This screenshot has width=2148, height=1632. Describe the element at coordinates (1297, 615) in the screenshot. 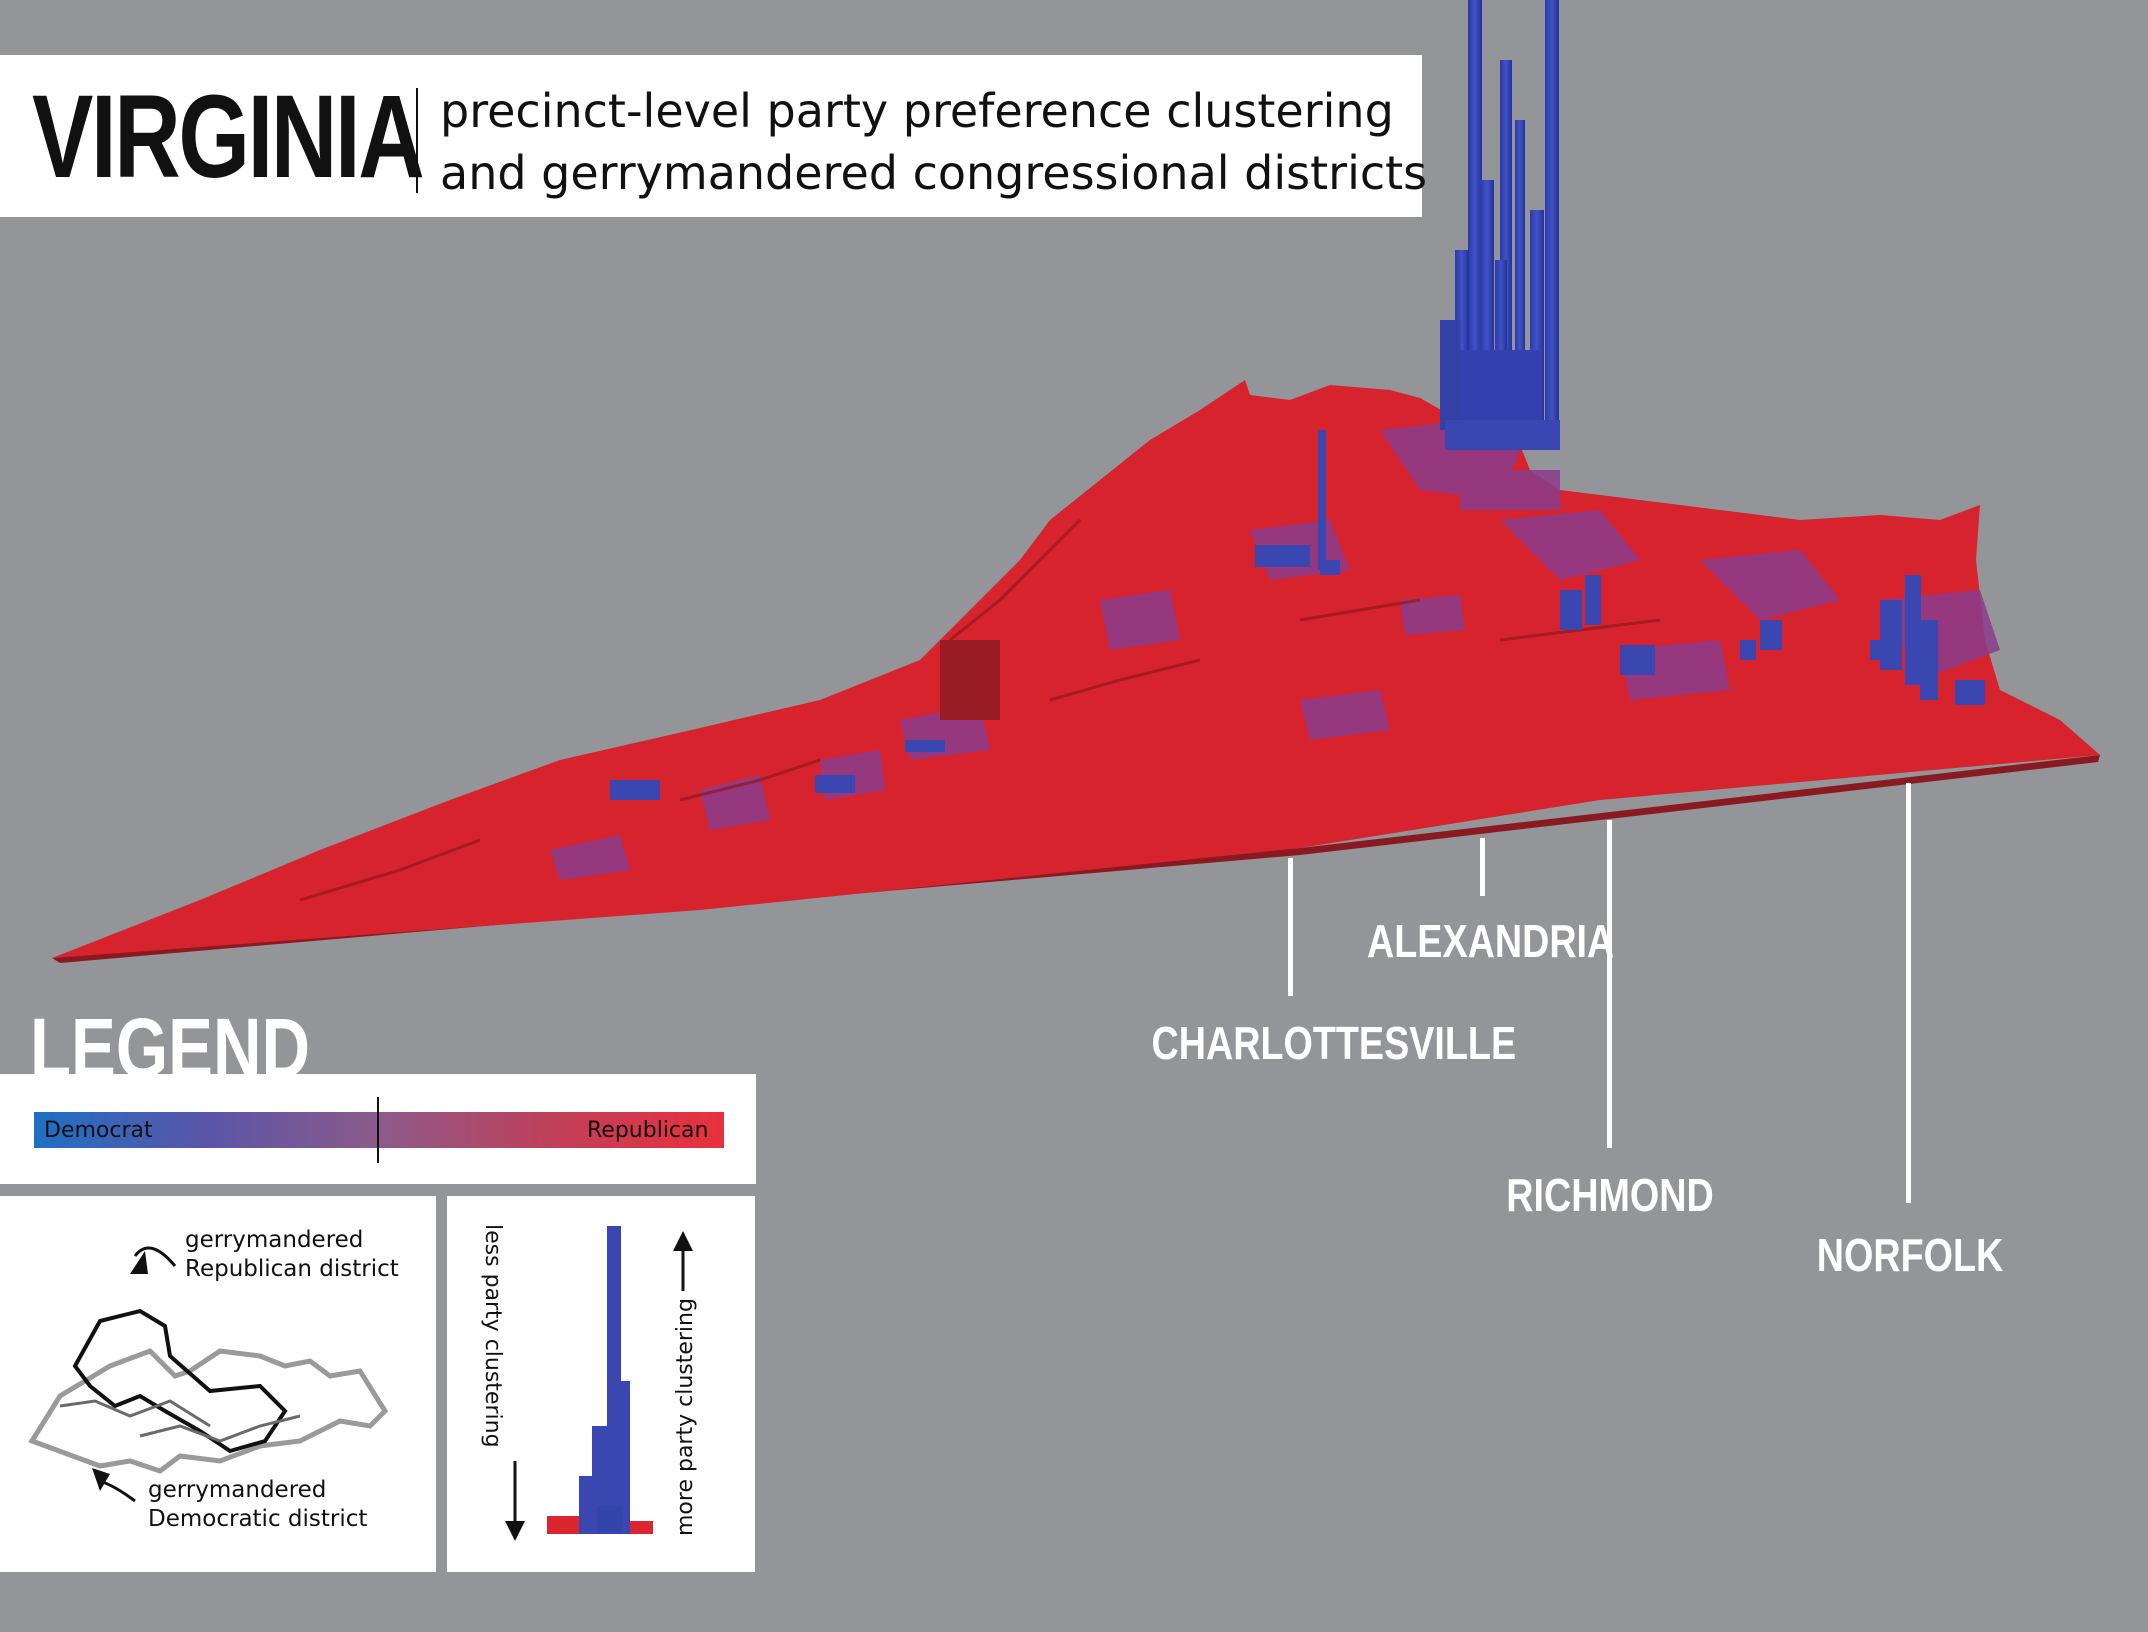

I see `democrat-clusters` at that location.